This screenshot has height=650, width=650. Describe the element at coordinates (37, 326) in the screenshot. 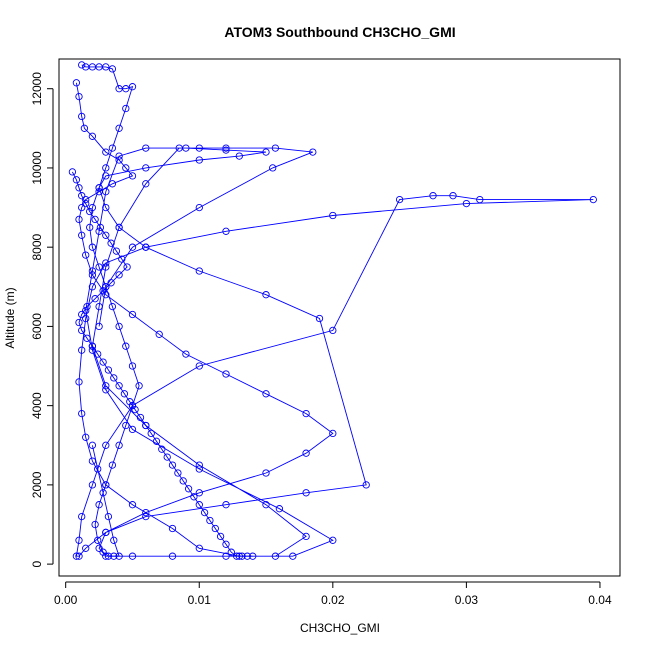

I see `y-tick-label: 6000` at that location.